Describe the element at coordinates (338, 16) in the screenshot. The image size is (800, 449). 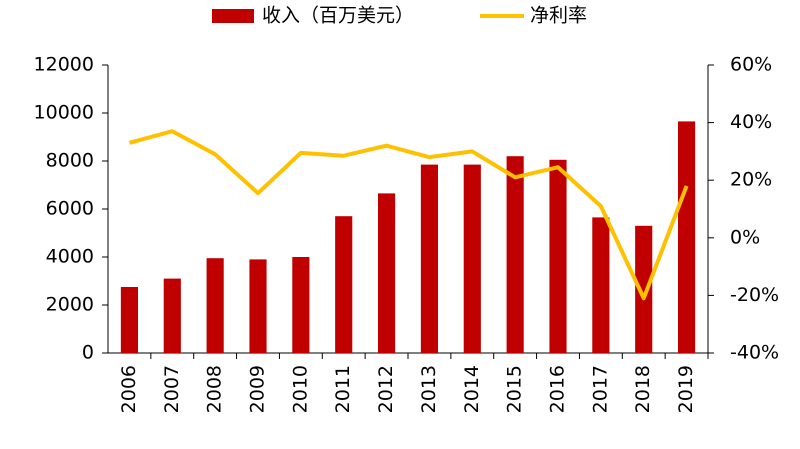
I see `legend-label: 收入（百万美元）` at that location.